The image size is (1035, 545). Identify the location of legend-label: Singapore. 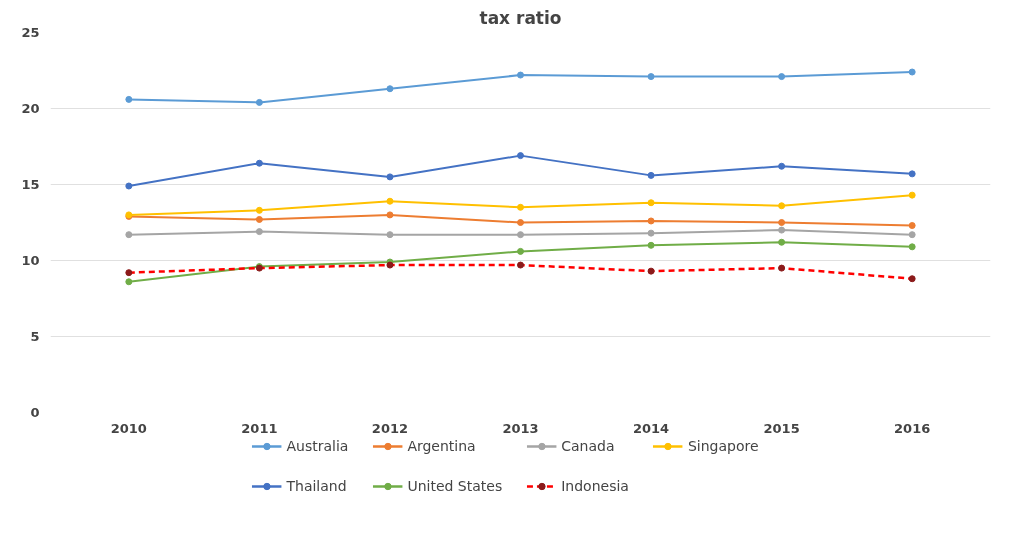
(723, 446).